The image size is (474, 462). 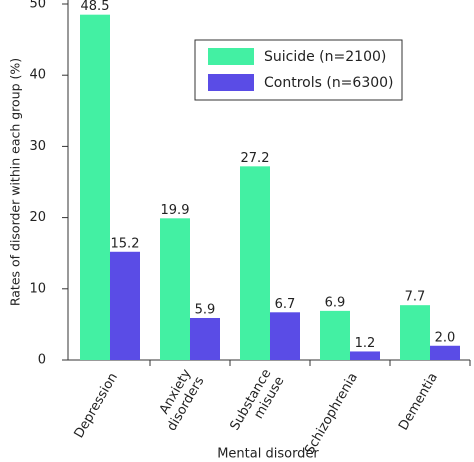 What do you see at coordinates (205, 309) in the screenshot?
I see `value-label: 5.9` at bounding box center [205, 309].